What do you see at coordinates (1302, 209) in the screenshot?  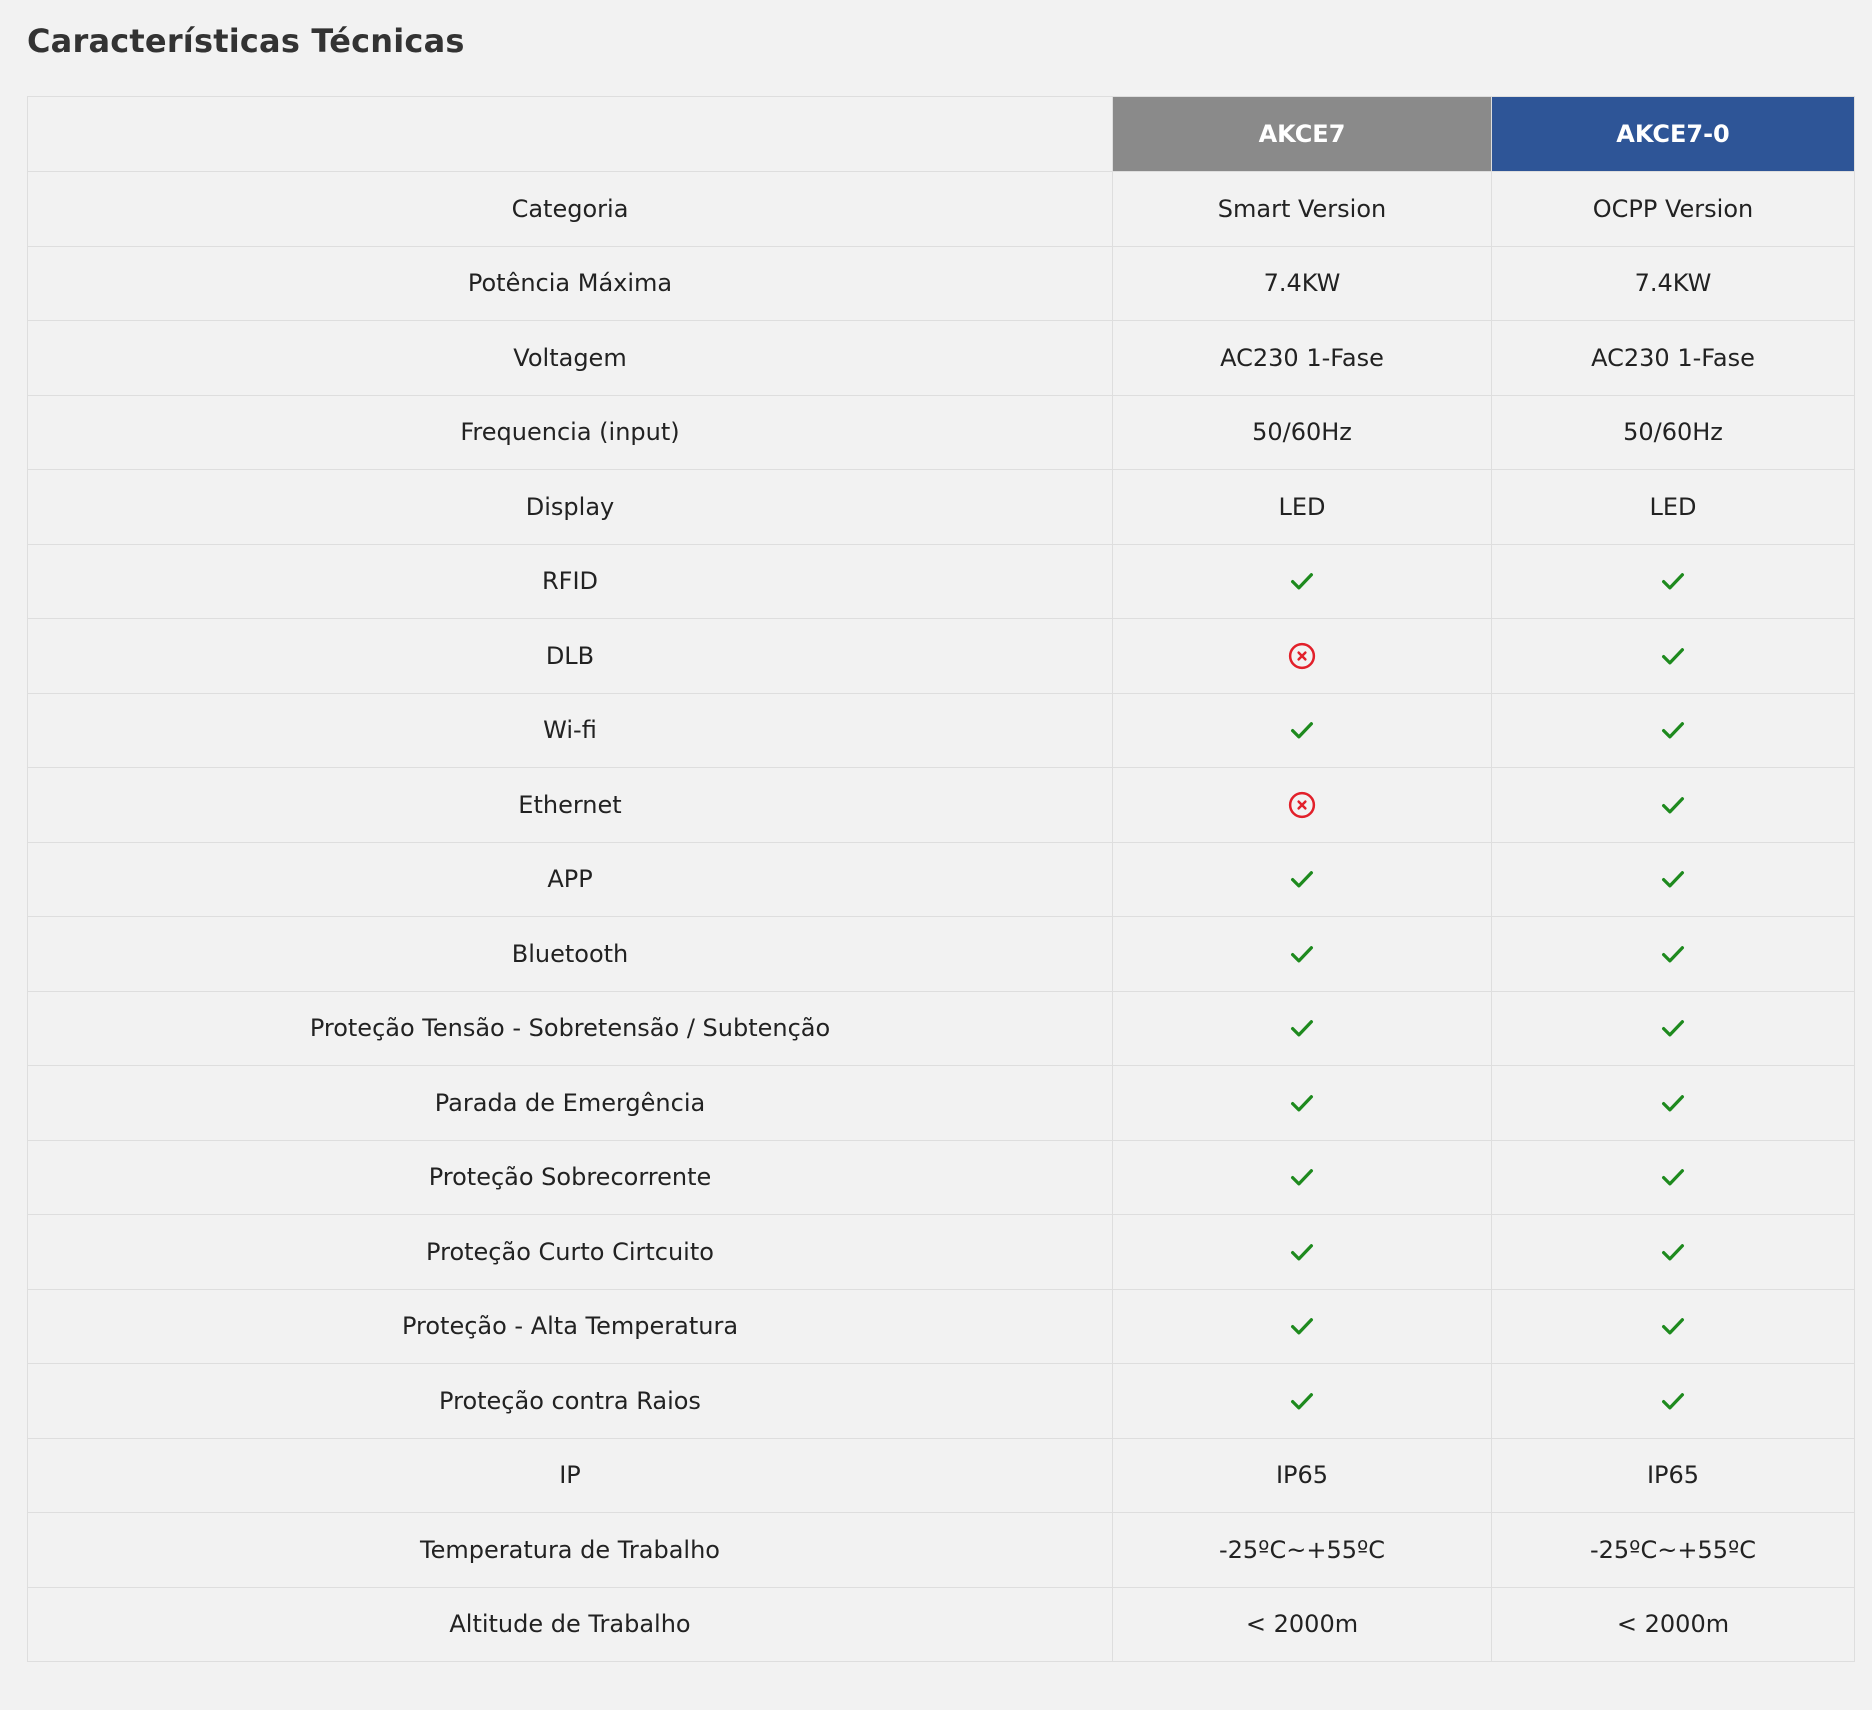 I see `value-cell-akce7: Smart Version` at bounding box center [1302, 209].